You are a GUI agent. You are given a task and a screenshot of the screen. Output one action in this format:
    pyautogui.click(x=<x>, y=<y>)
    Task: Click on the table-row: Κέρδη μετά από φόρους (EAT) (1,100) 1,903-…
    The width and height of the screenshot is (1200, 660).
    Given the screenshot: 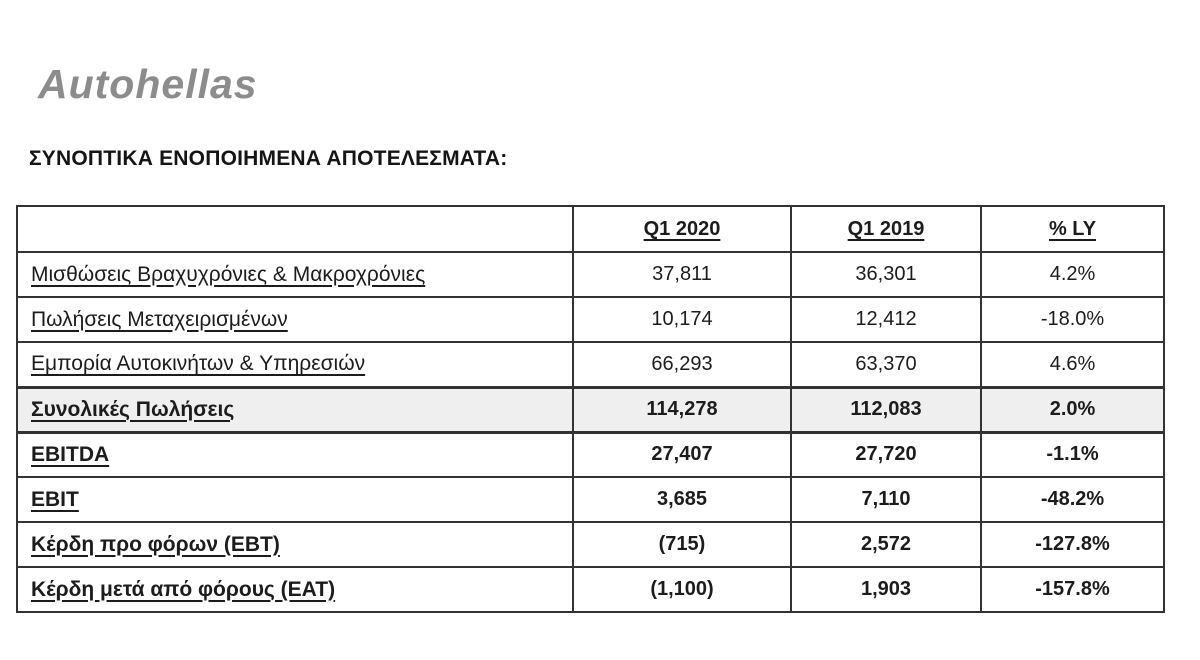 What is the action you would take?
    pyautogui.click(x=590, y=589)
    